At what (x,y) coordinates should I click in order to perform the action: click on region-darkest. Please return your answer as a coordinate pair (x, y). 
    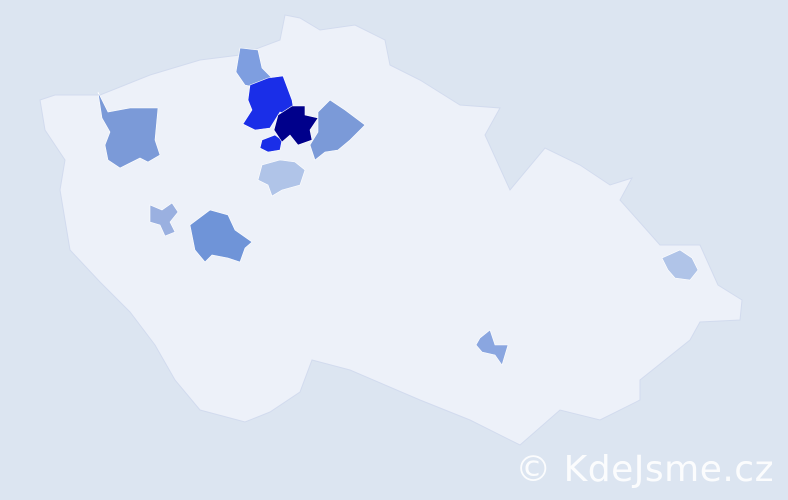
    Looking at the image, I should click on (296, 125).